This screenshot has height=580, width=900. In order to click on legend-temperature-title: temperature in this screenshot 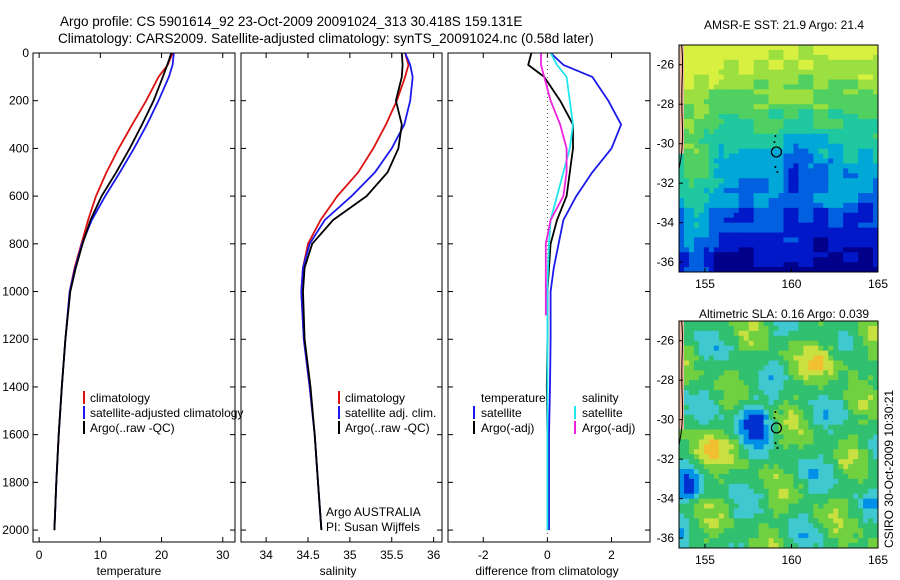, I will do `click(513, 398)`.